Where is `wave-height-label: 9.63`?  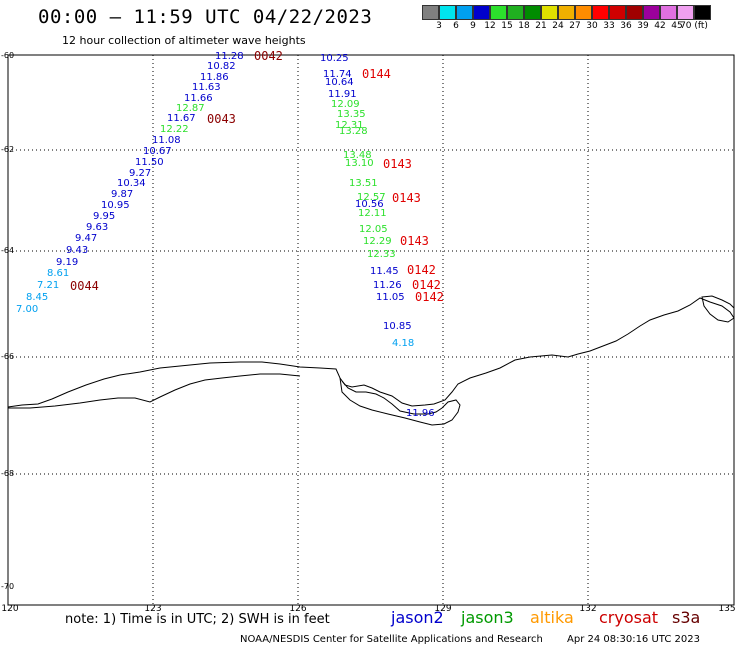
wave-height-label: 9.63 is located at coordinates (97, 227).